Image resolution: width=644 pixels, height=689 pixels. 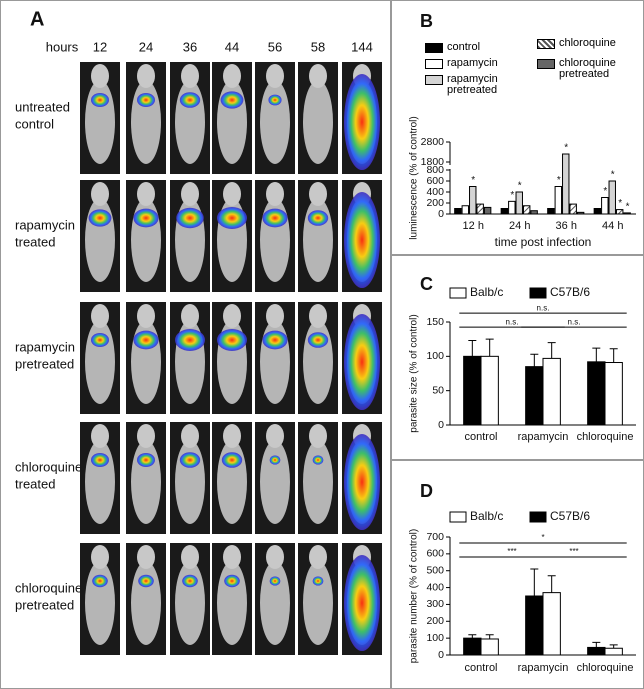 I want to click on legend-label: rapamycin, so click(x=472, y=63).